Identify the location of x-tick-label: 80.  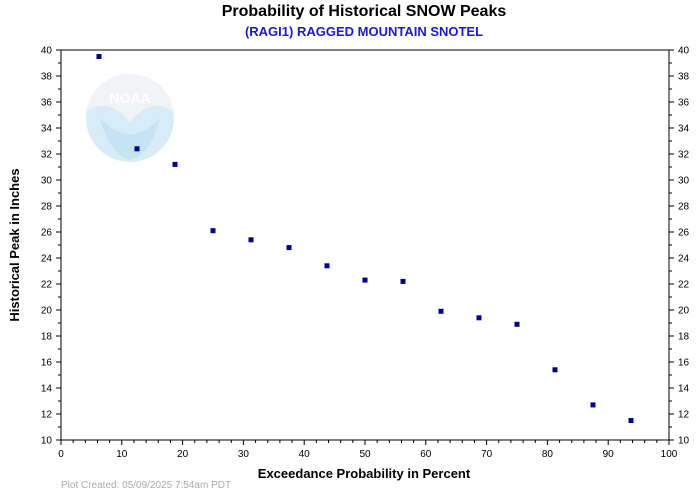
(548, 454).